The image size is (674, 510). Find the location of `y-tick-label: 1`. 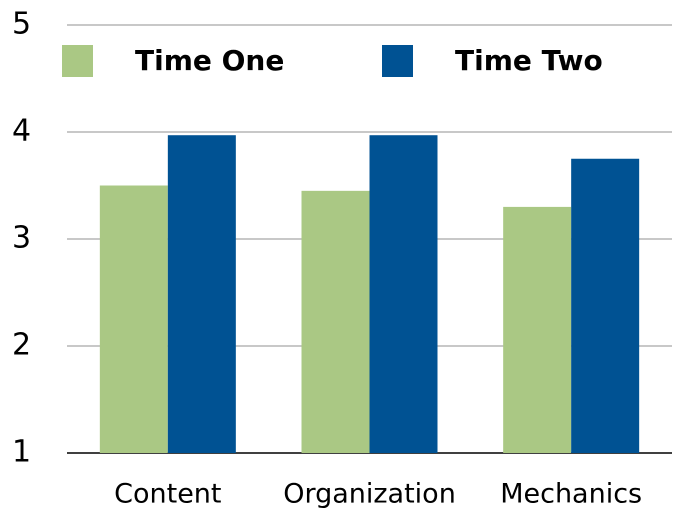

y-tick-label: 1 is located at coordinates (21, 452).